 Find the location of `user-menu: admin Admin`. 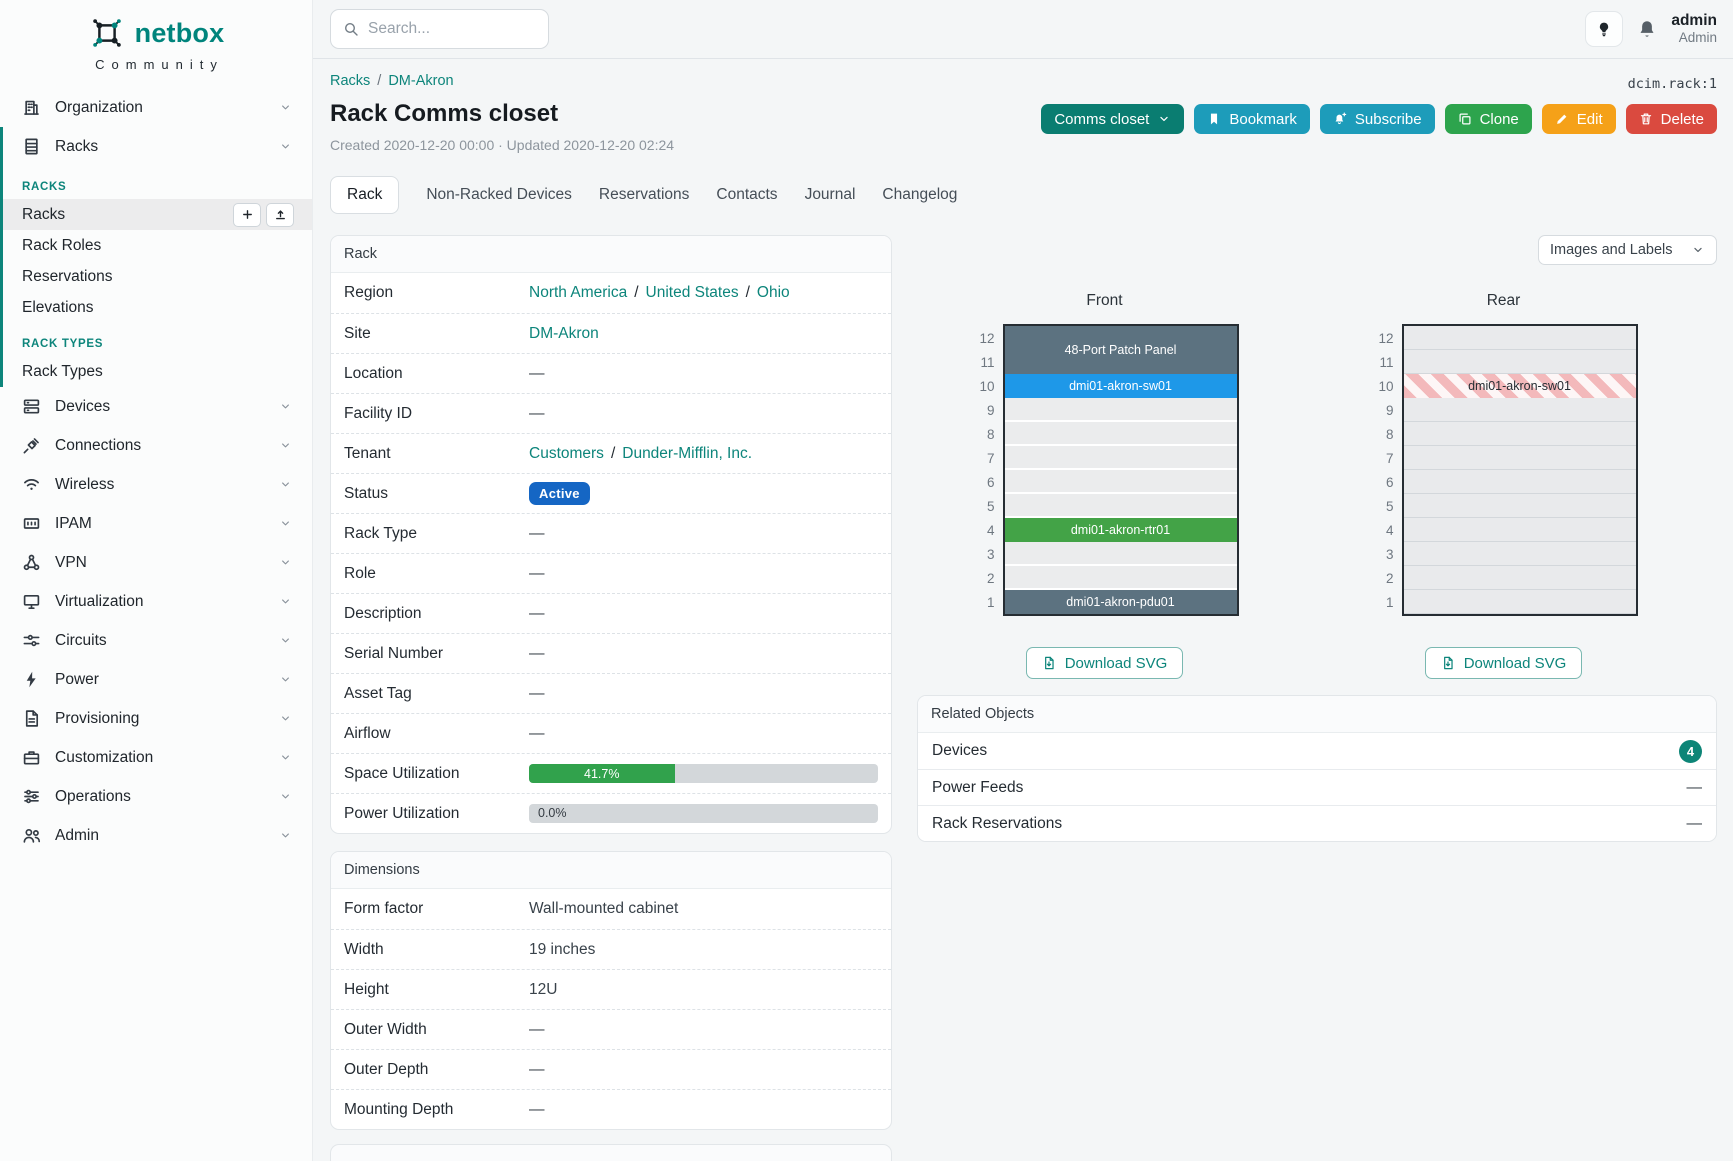

user-menu: admin Admin is located at coordinates (1694, 29).